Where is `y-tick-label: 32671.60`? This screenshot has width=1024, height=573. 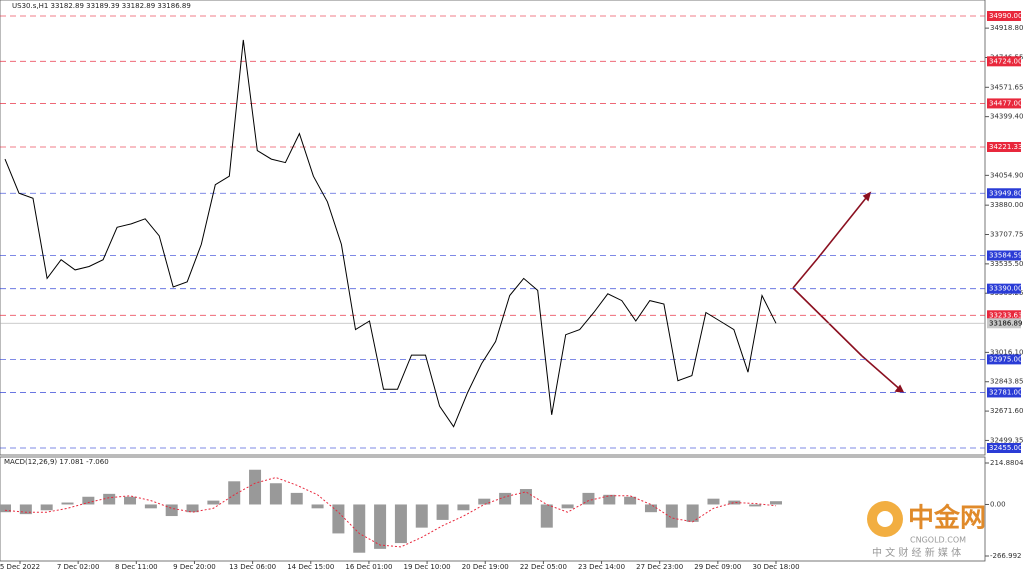 y-tick-label: 32671.60 is located at coordinates (1006, 411).